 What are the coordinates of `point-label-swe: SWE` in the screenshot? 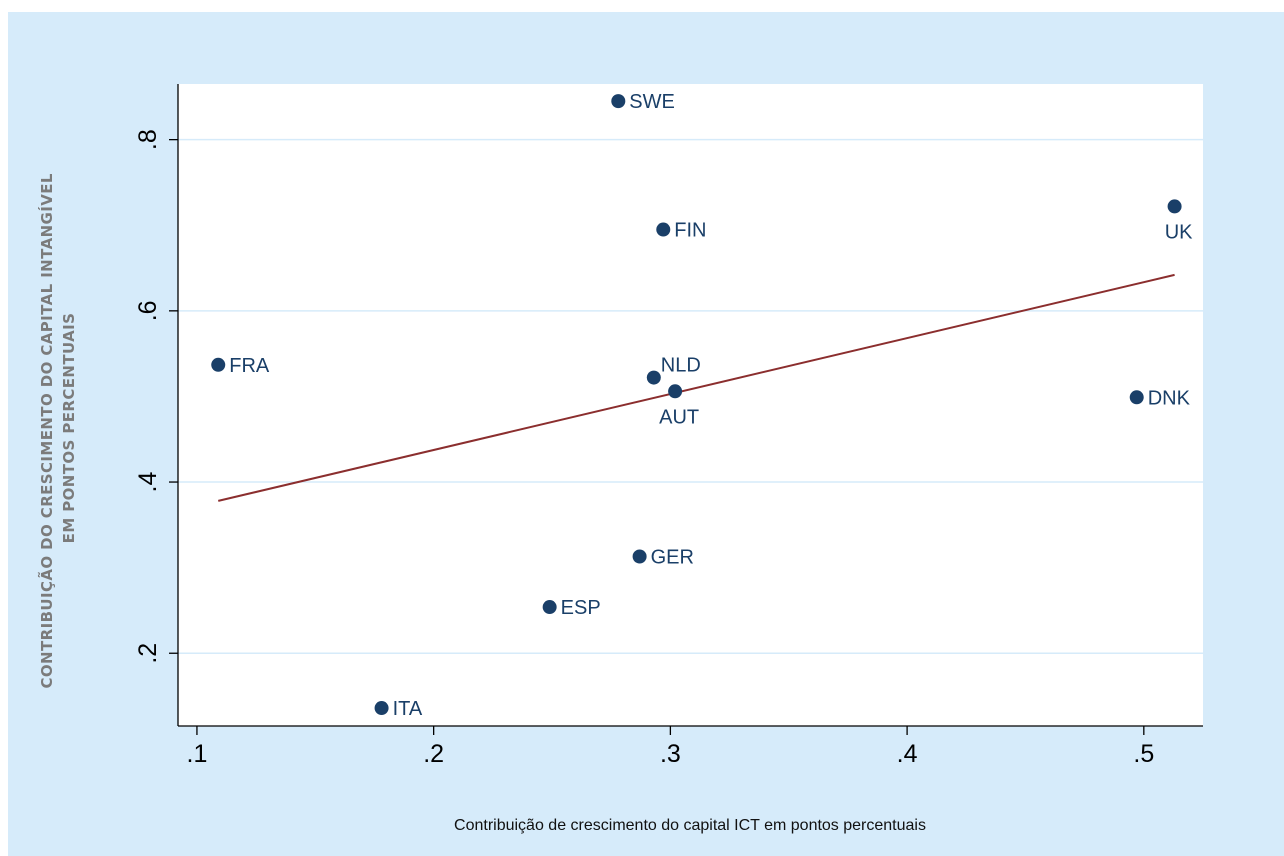 It's located at (652, 102).